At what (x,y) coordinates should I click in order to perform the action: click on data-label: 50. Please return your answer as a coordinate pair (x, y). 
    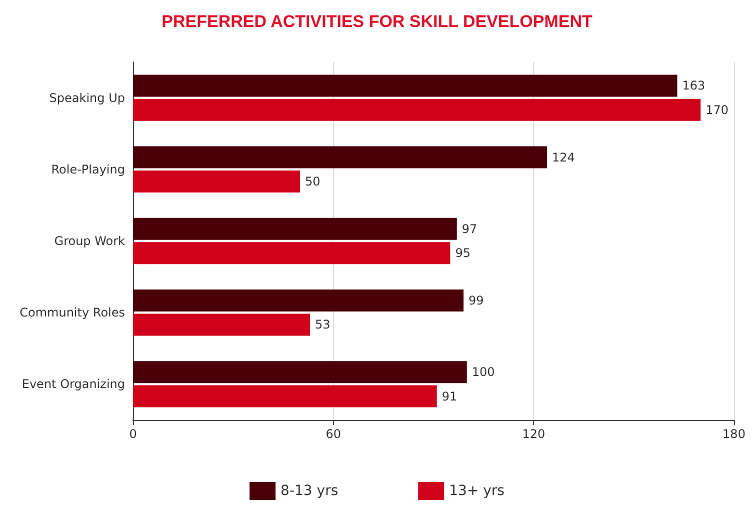
    Looking at the image, I should click on (312, 181).